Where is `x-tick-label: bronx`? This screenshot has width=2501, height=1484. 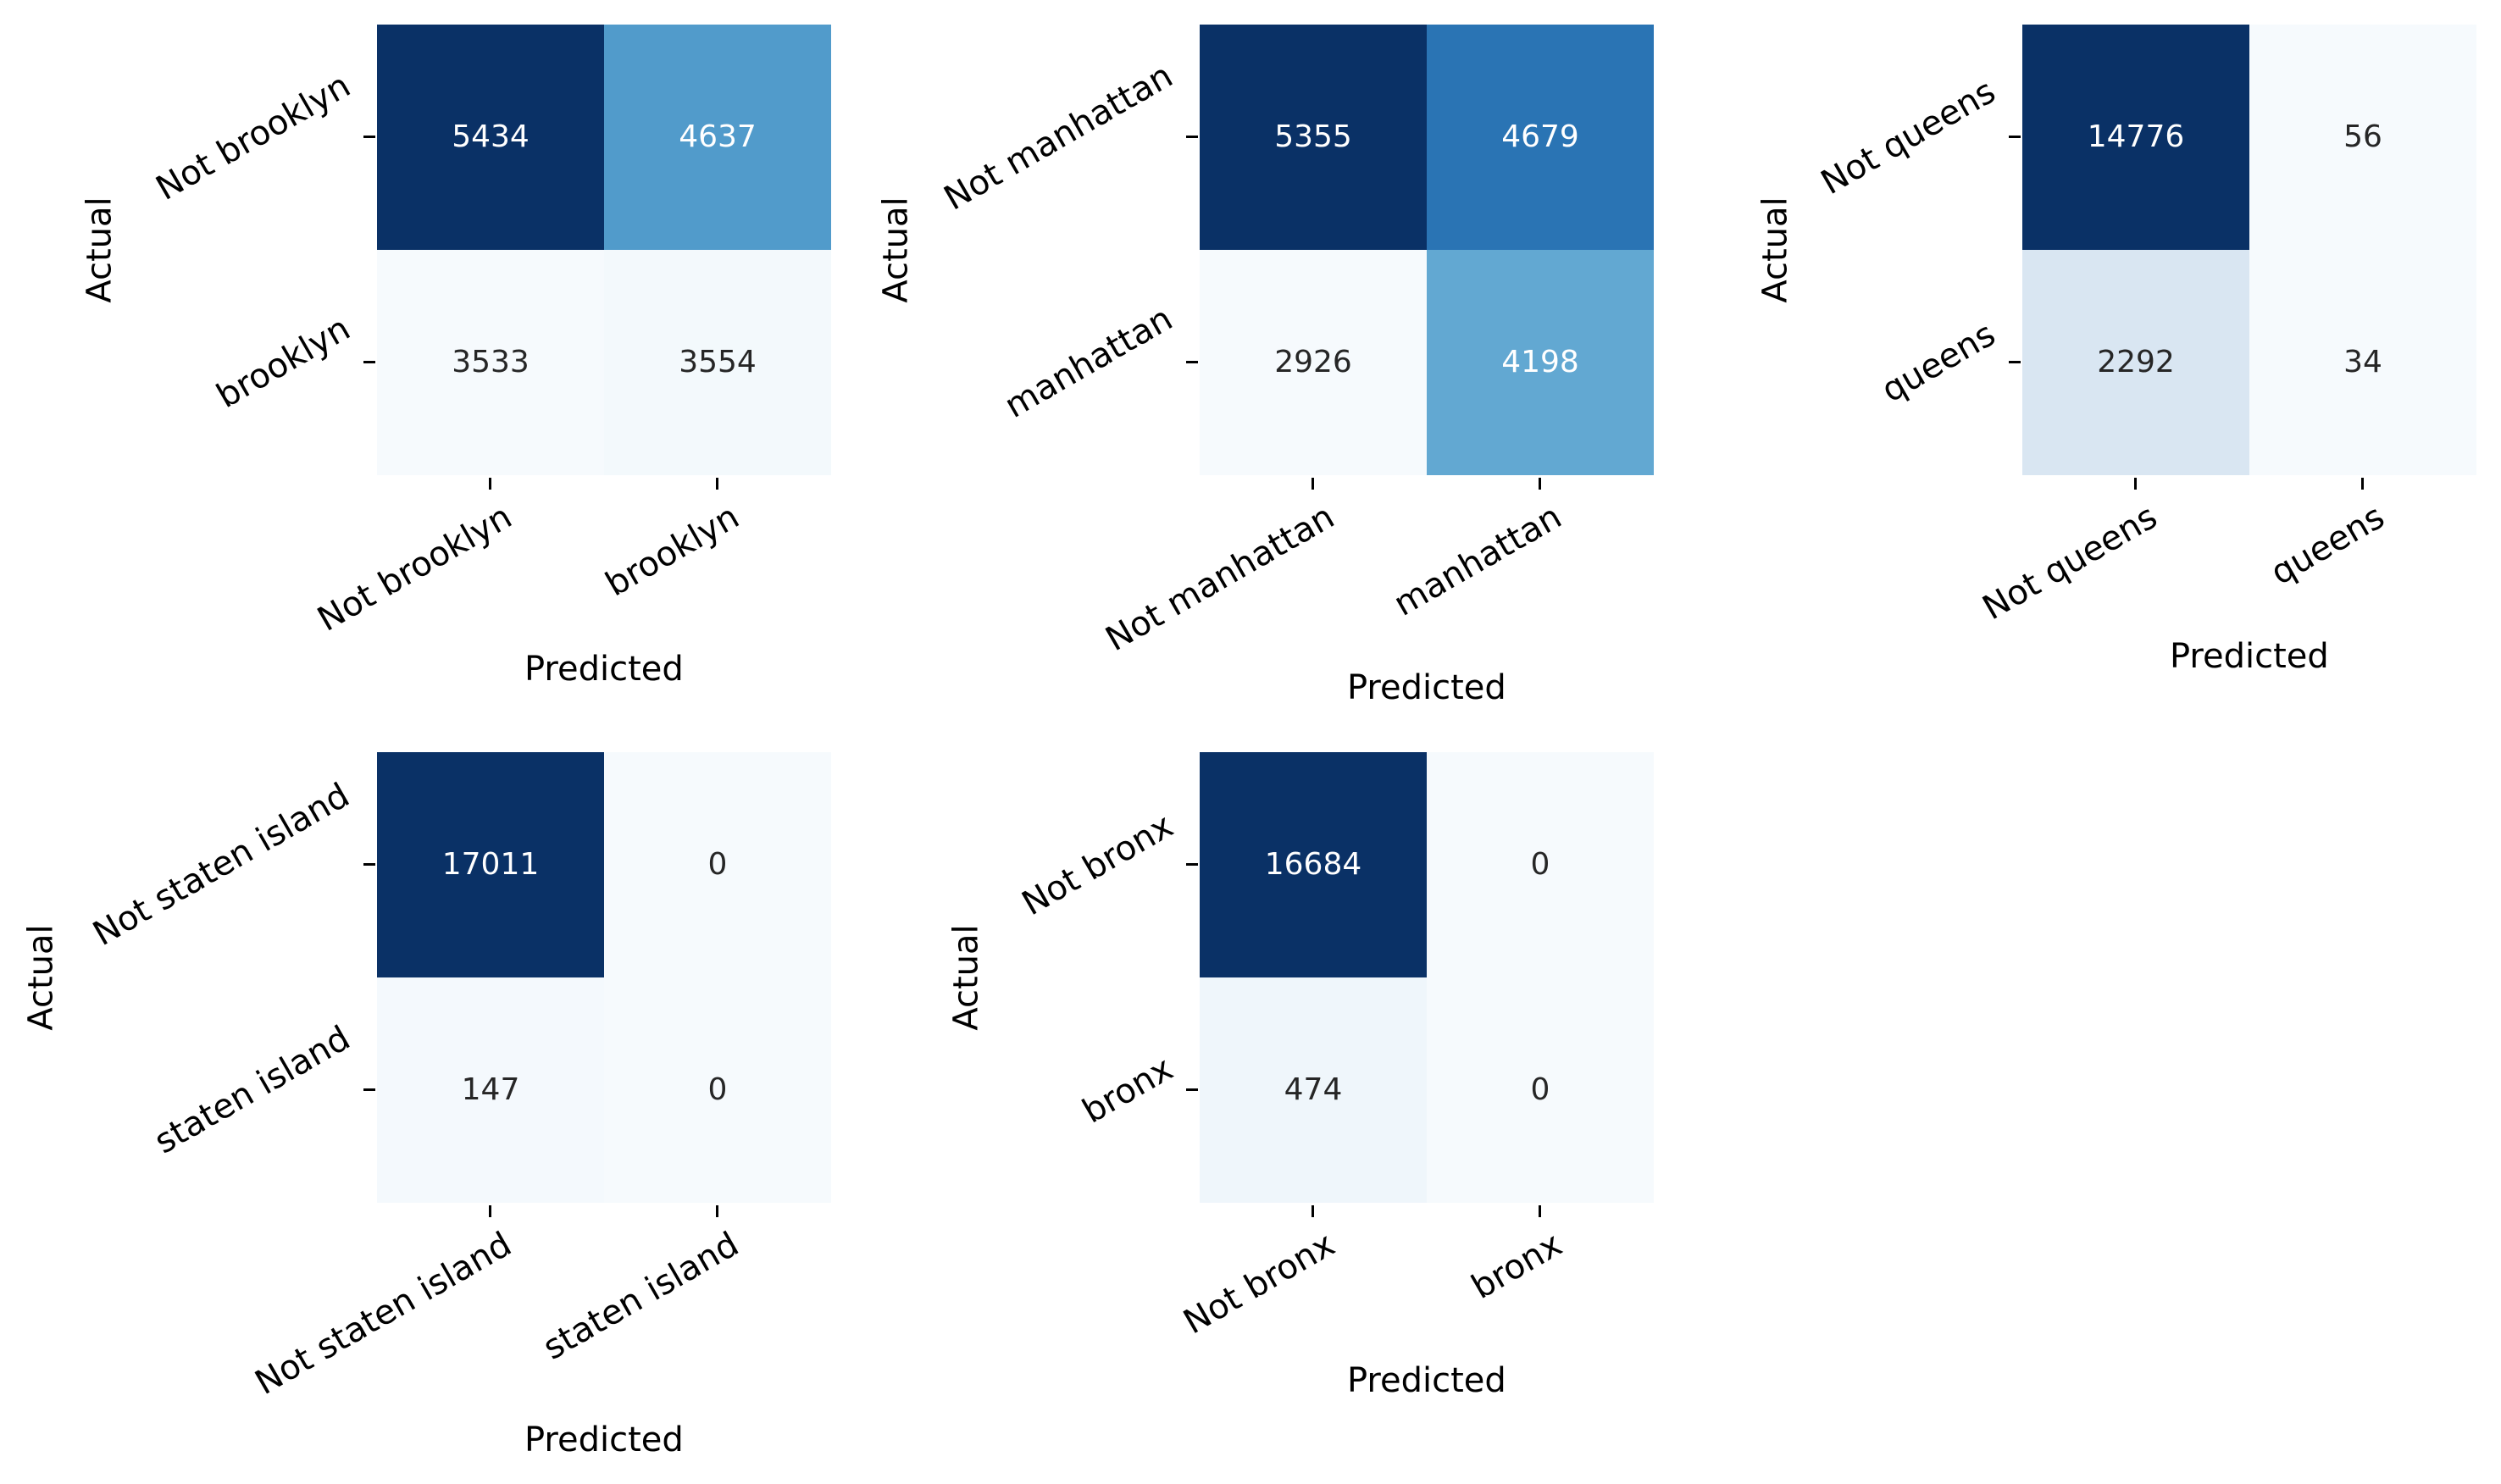
x-tick-label: bronx is located at coordinates (1517, 1266).